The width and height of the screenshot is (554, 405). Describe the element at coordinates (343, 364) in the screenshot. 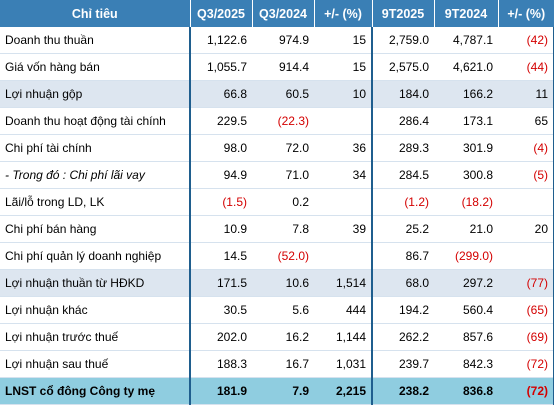

I see `cell-q3-change: 1,031` at that location.